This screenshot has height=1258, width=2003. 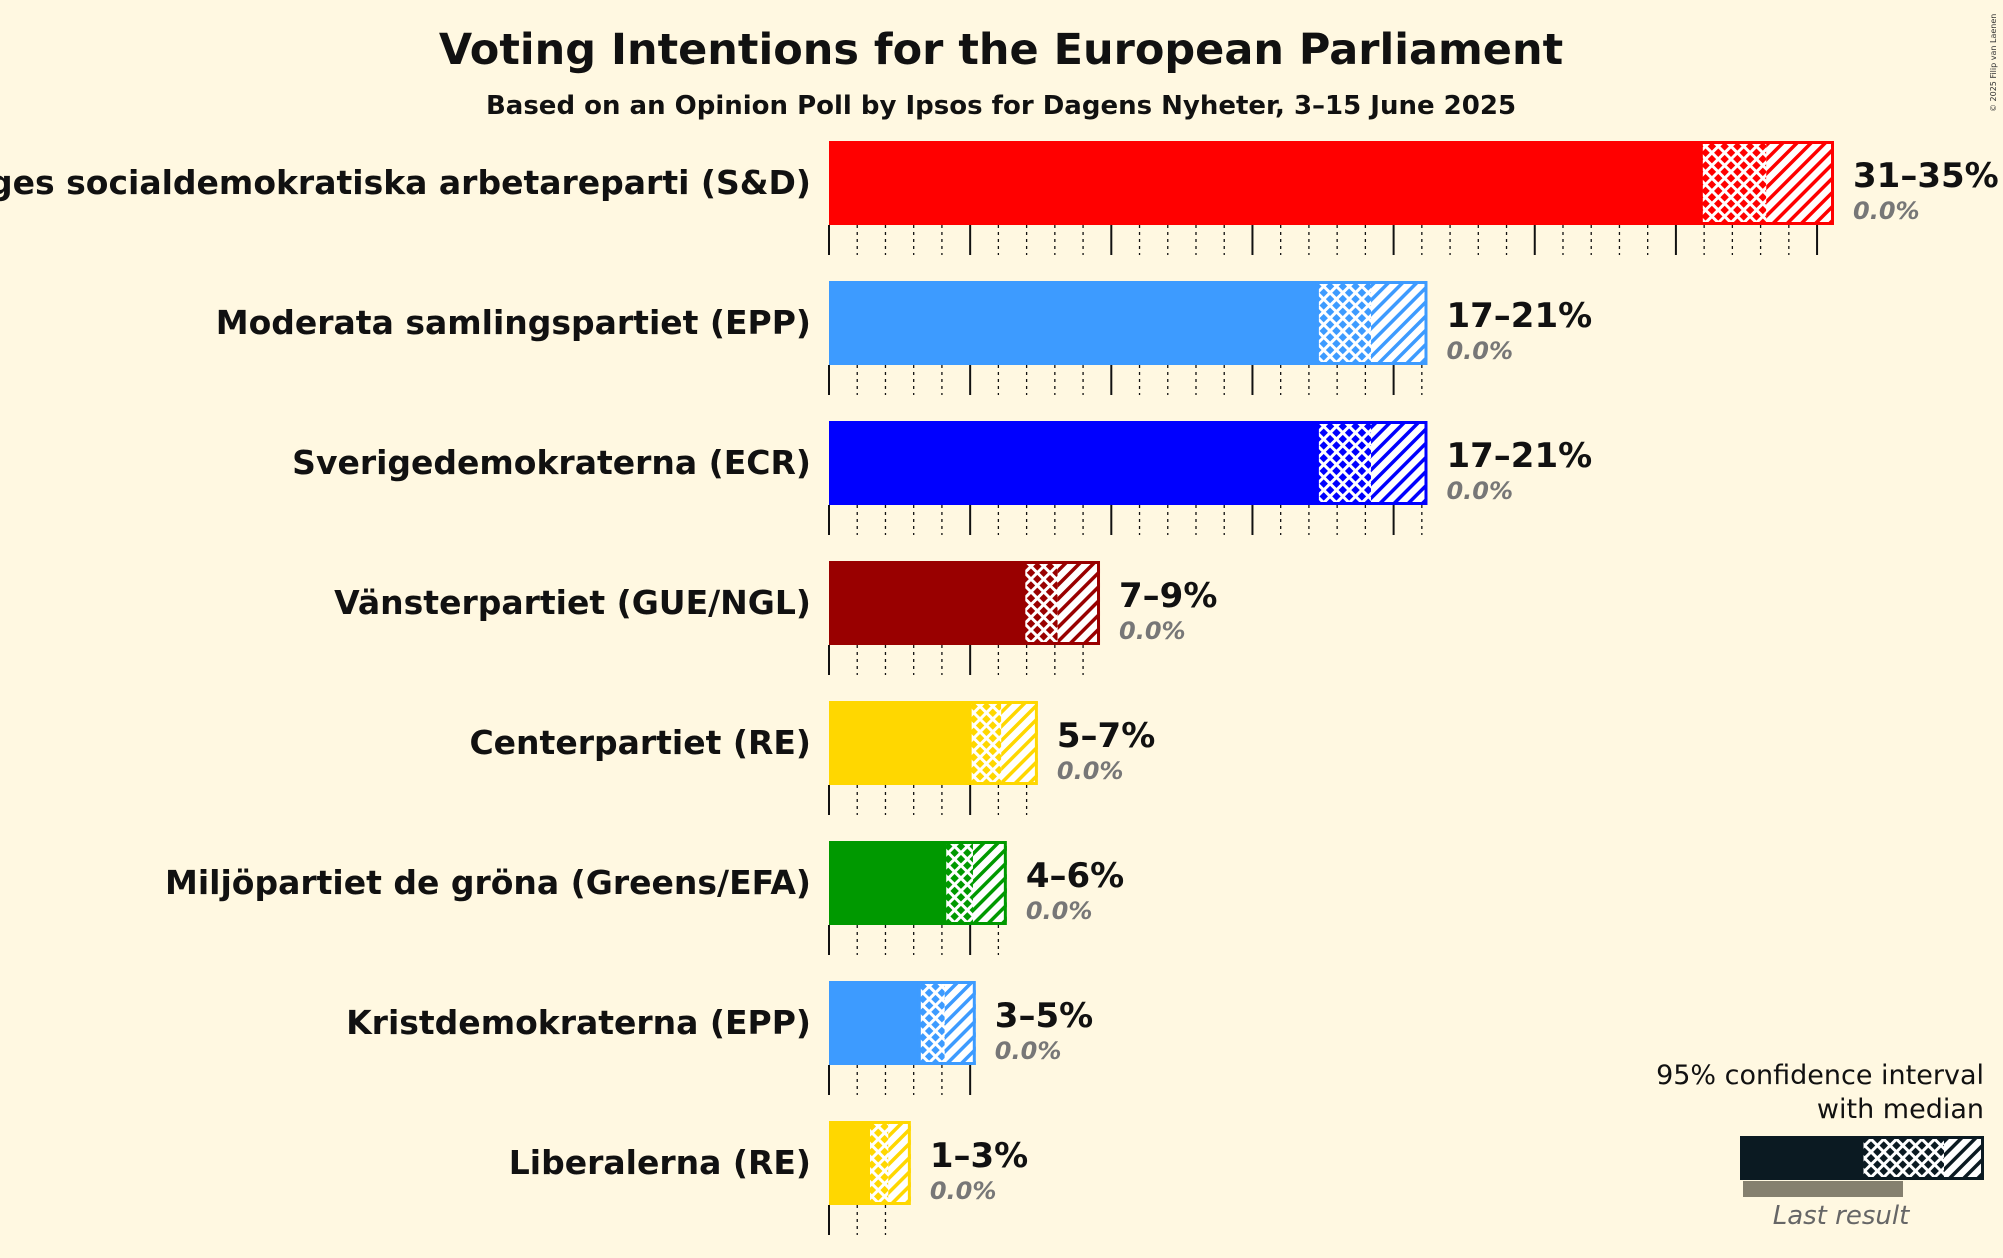 I want to click on legend-last-result: Last result, so click(x=1841, y=1216).